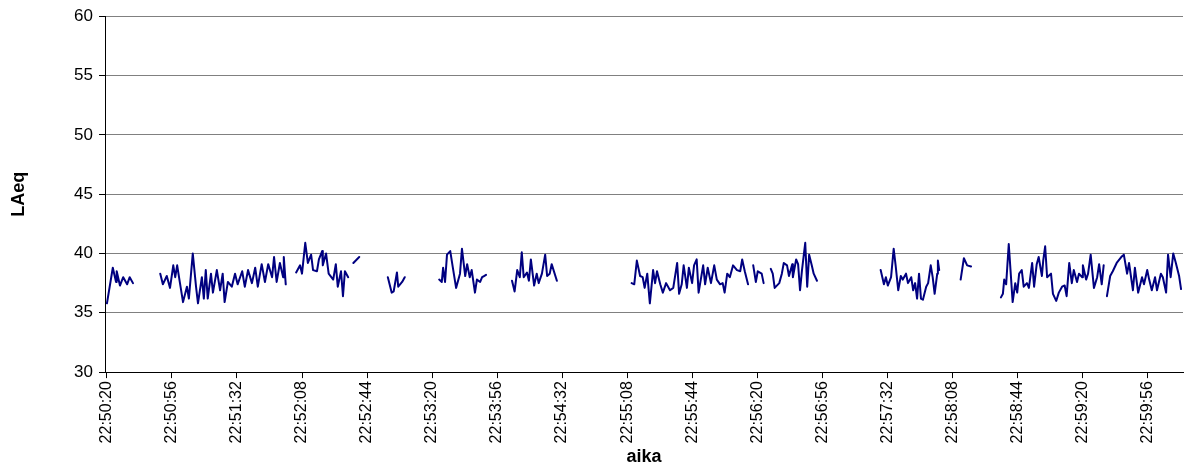 The image size is (1195, 472). What do you see at coordinates (366, 412) in the screenshot?
I see `x-tick-label: 22:52:44` at bounding box center [366, 412].